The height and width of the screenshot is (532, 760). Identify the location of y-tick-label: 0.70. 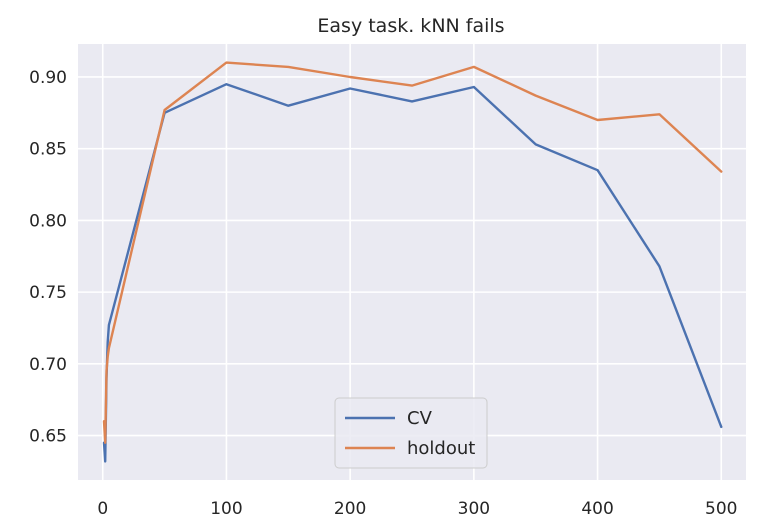
(48, 365).